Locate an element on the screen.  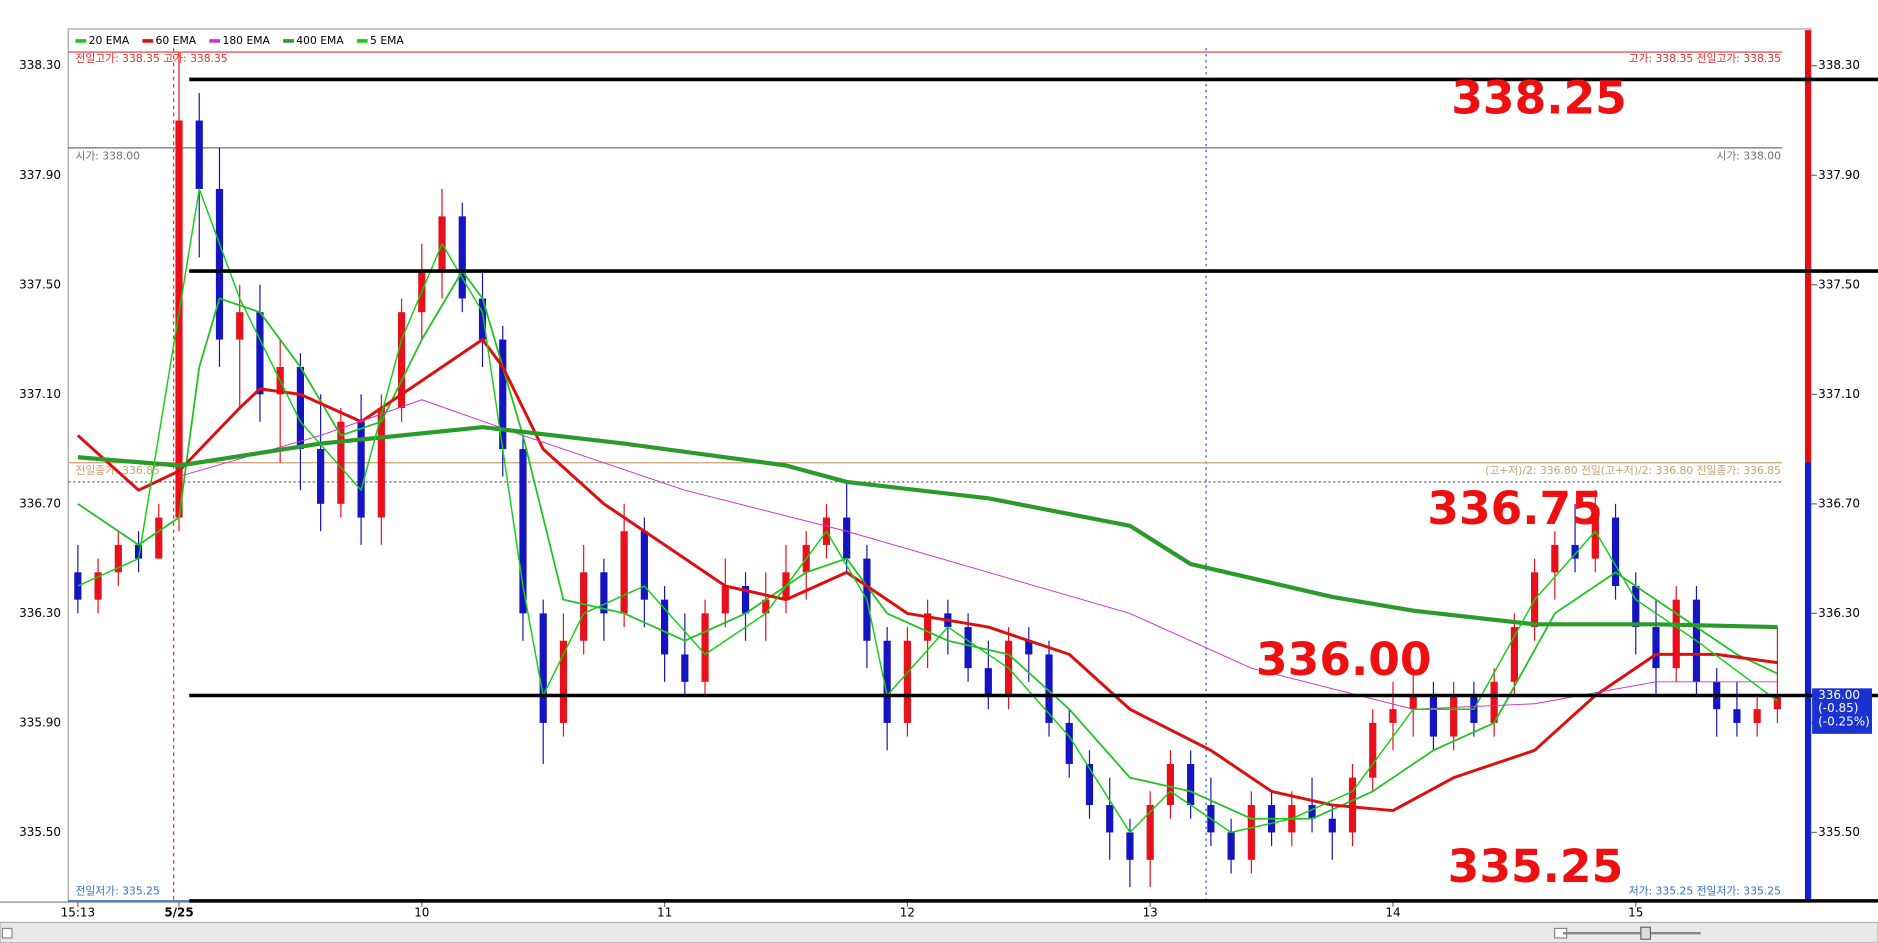
x-tick-label: 5/25 is located at coordinates (178, 912).